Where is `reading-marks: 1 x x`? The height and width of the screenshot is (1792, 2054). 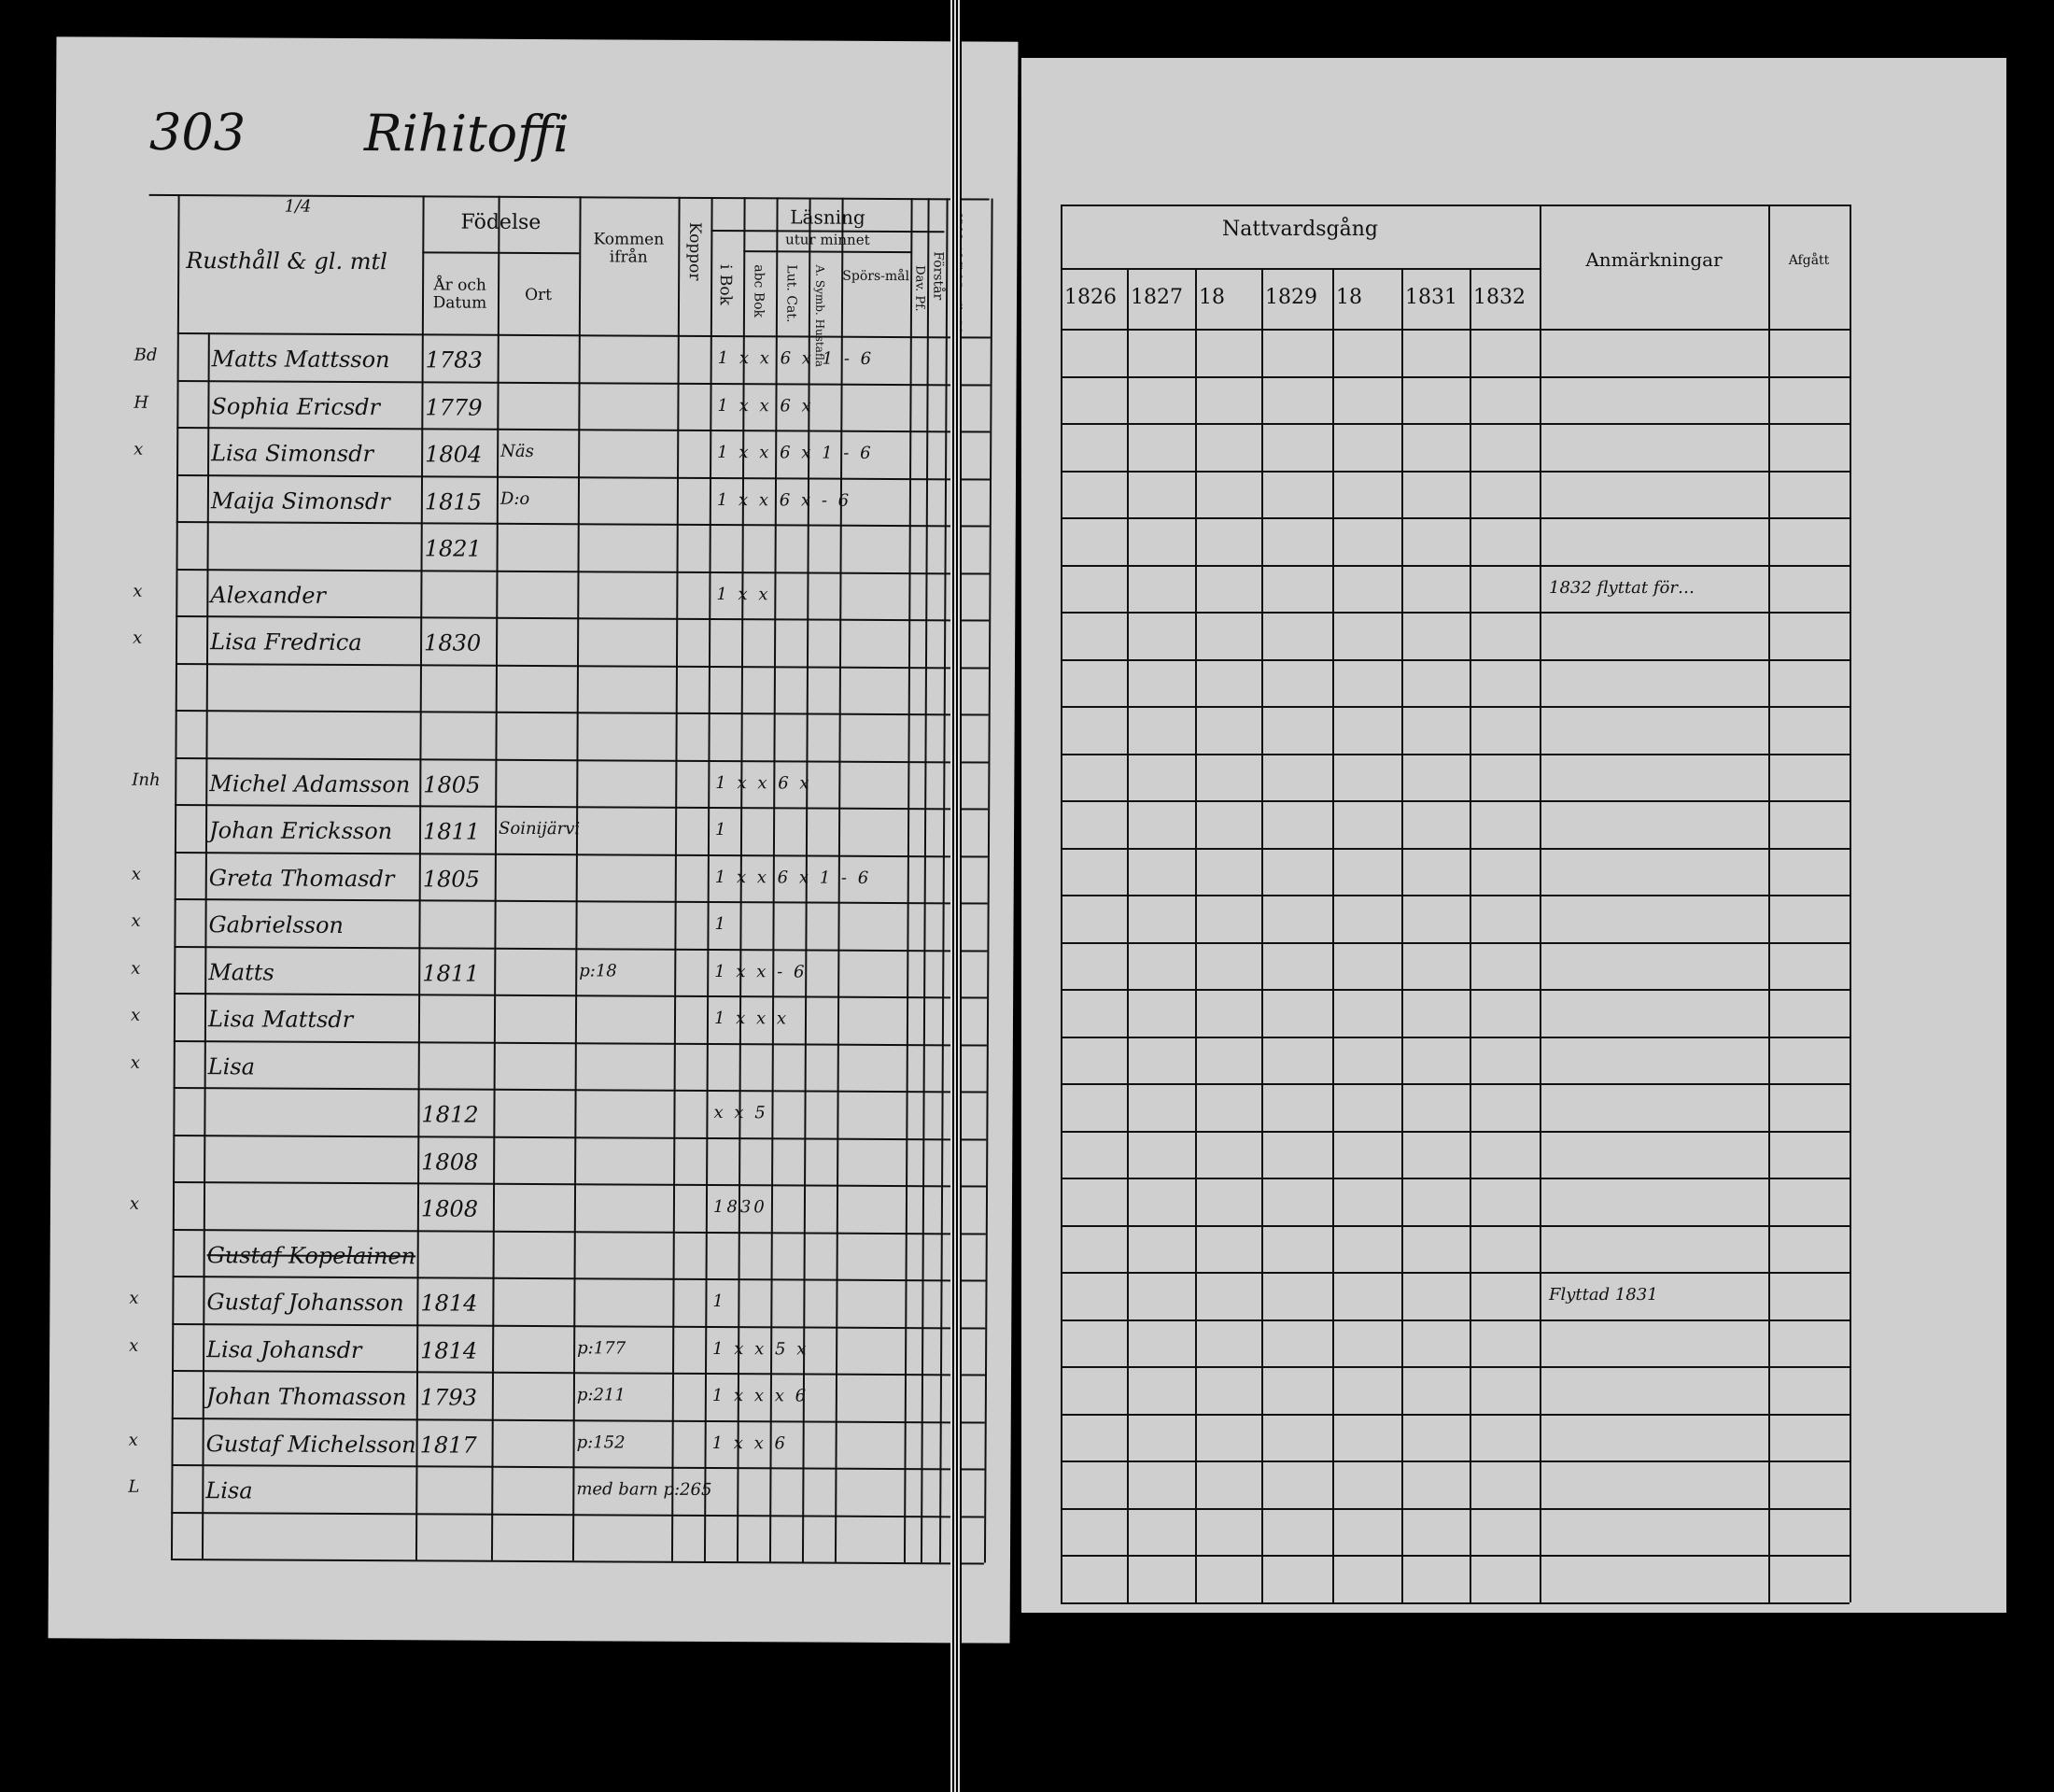 reading-marks: 1 x x is located at coordinates (743, 594).